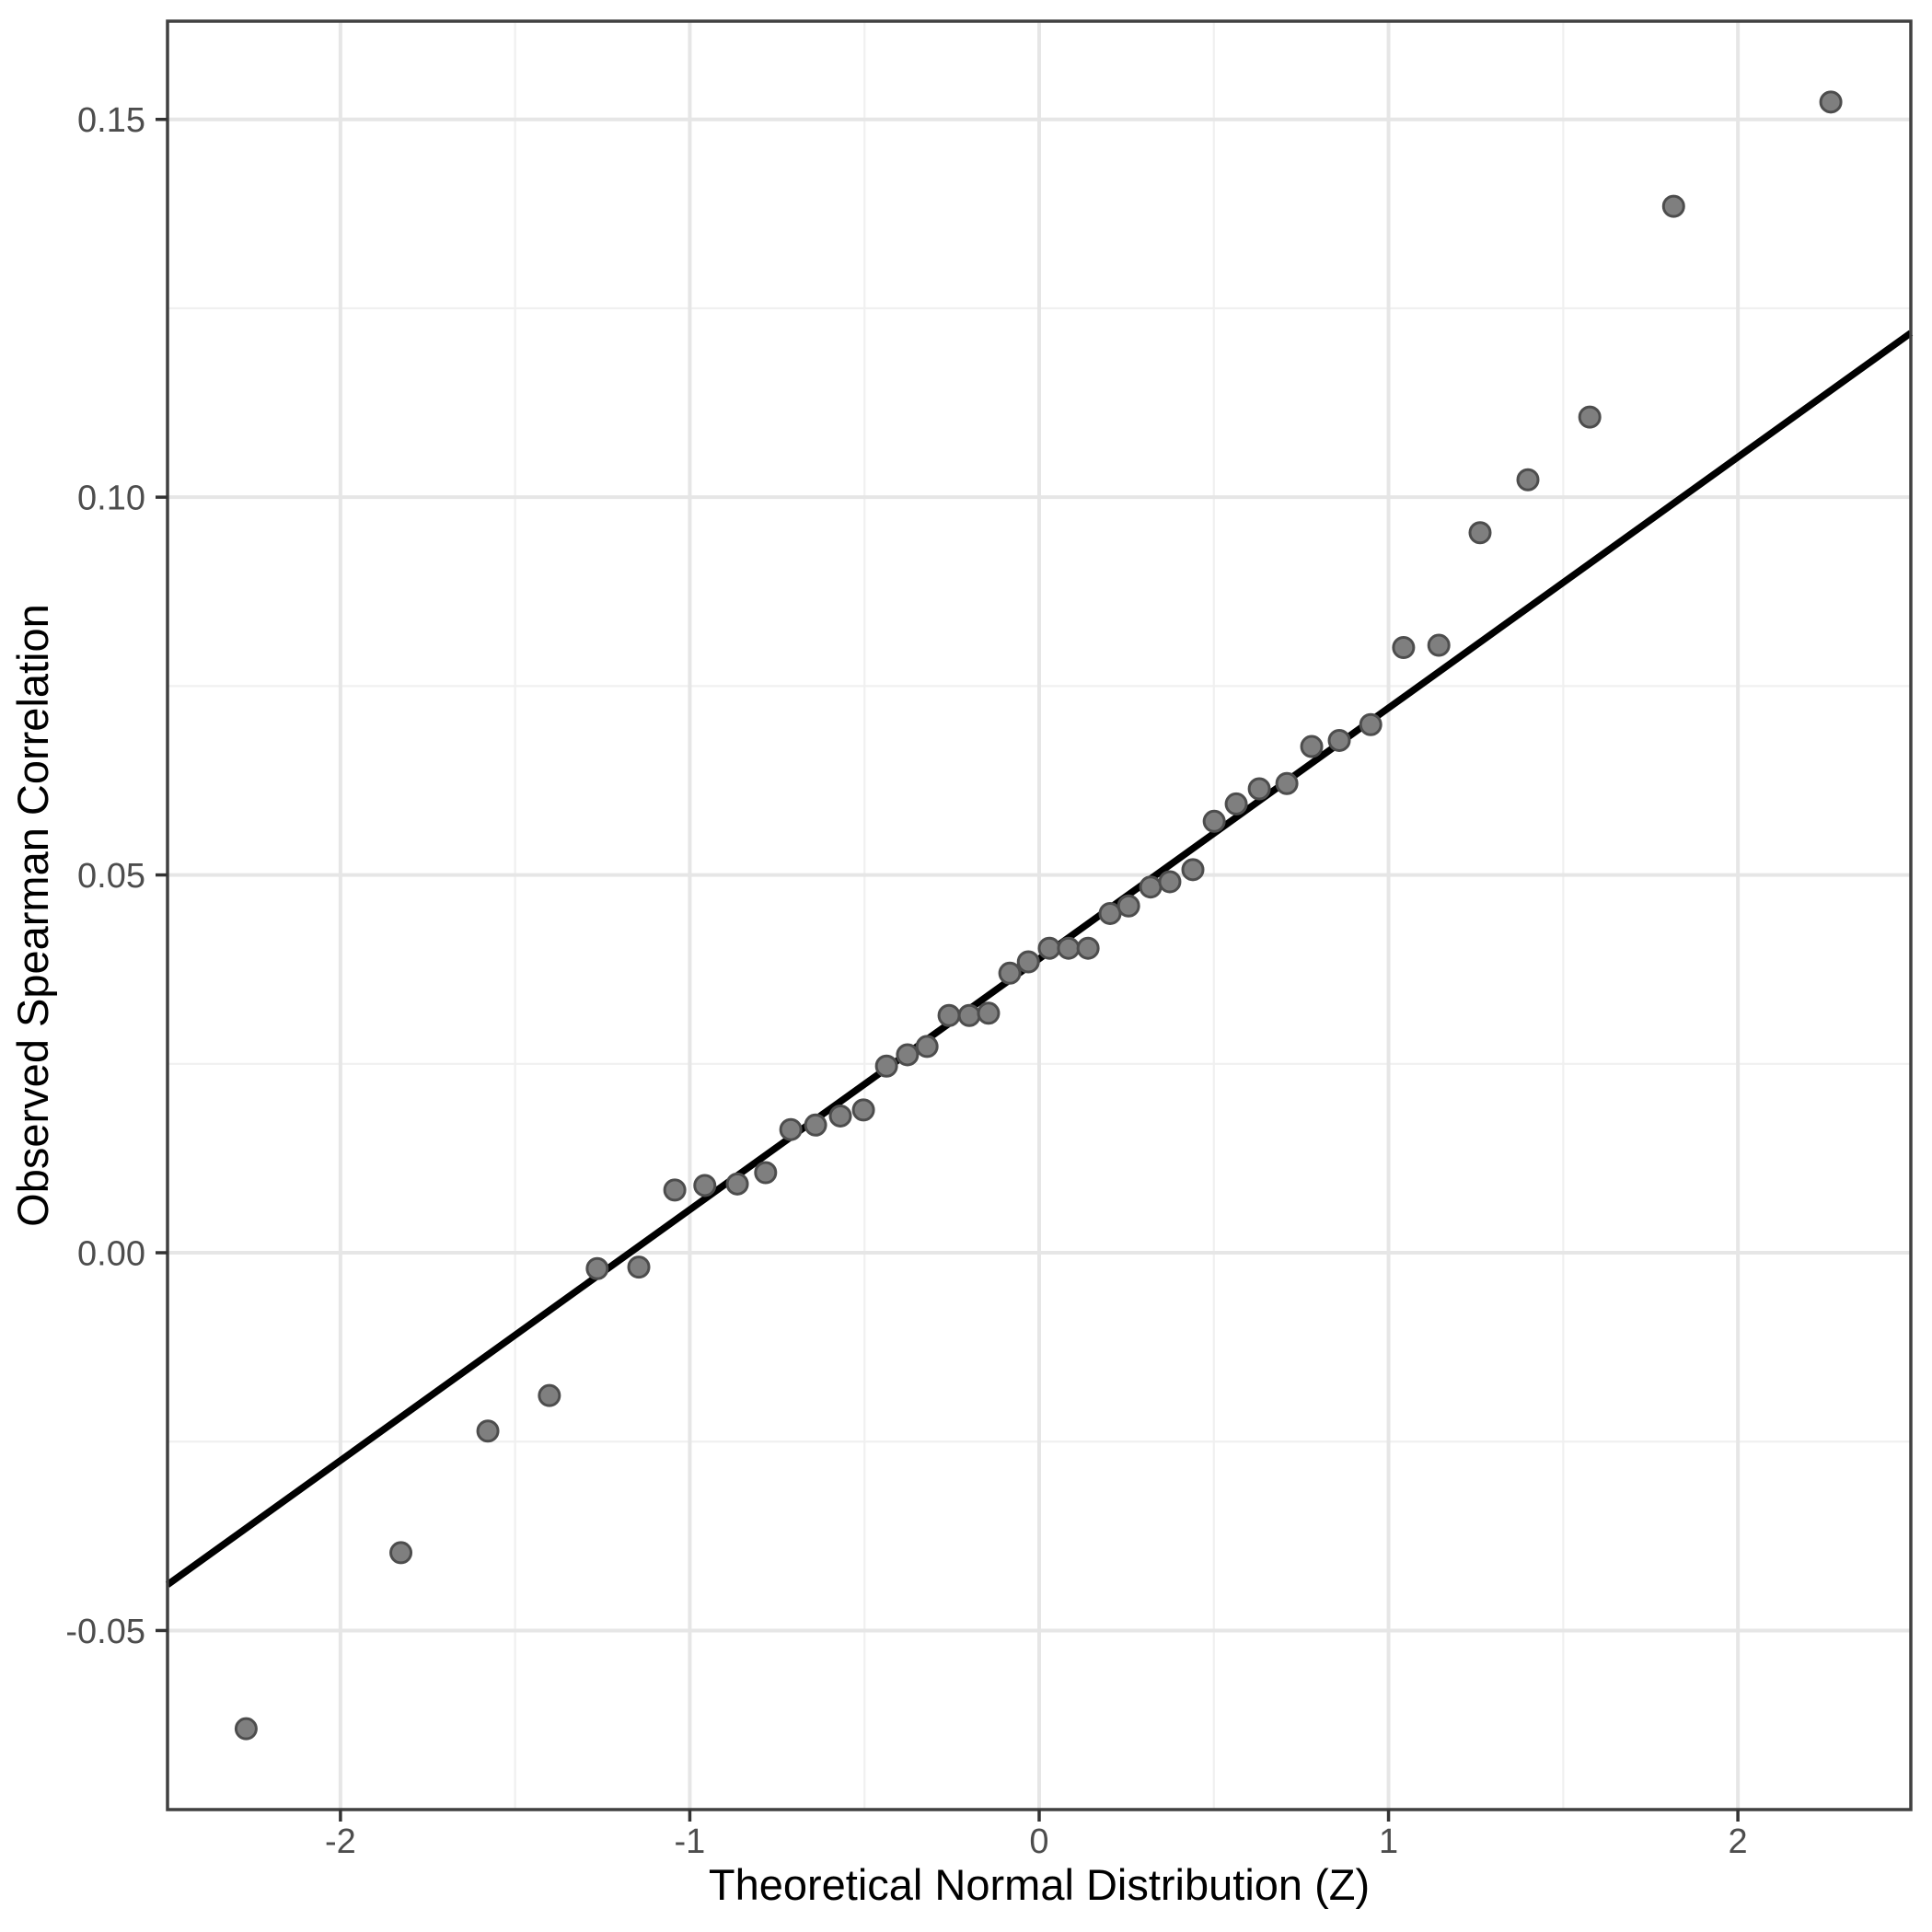 The image size is (1932, 1932). I want to click on y-tick-label: 0.10, so click(111, 498).